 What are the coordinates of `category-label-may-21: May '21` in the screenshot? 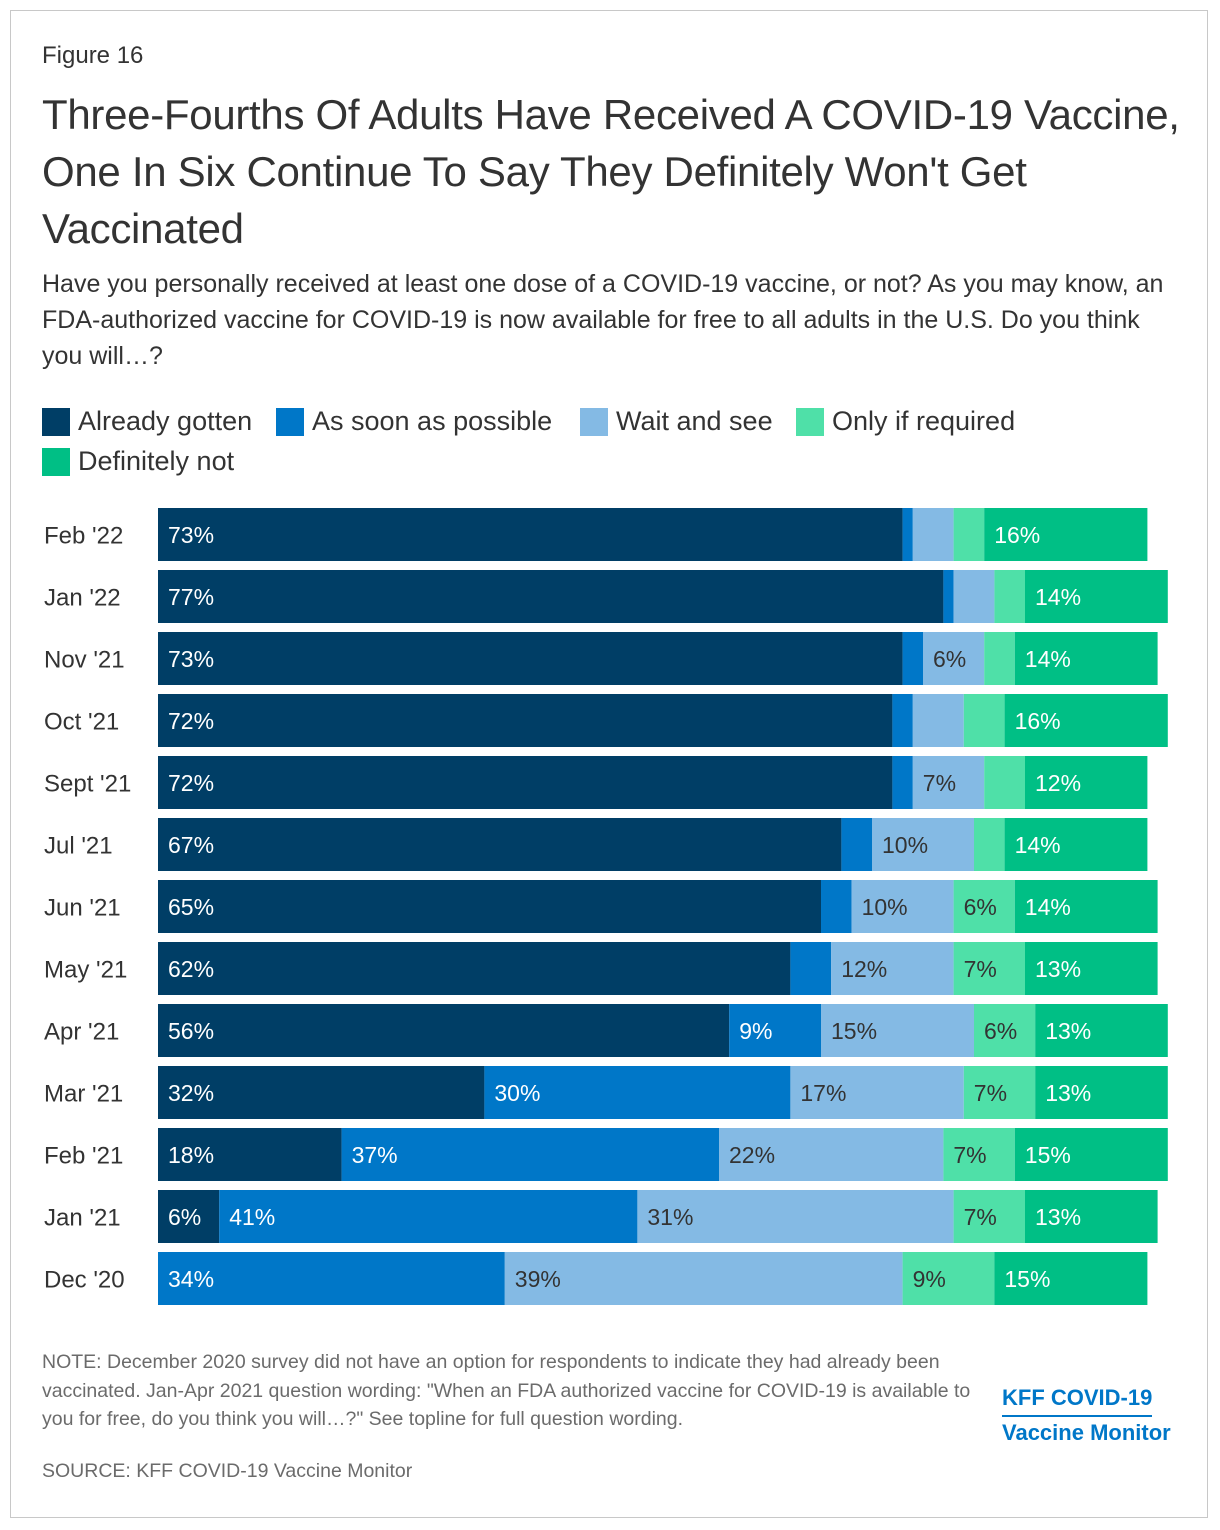 It's located at (85, 970).